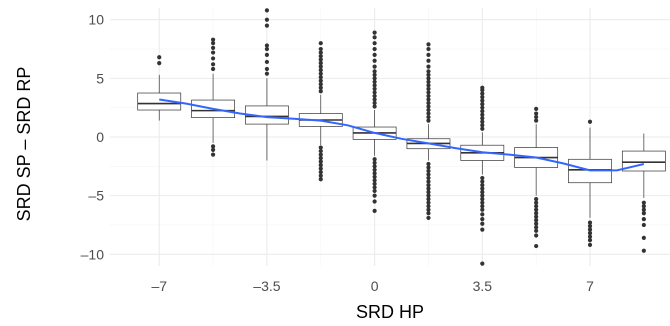 This screenshot has height=326, width=670. Describe the element at coordinates (93, 137) in the screenshot. I see `y-axis-tick-labels: 10 5 0 –5 –10` at that location.